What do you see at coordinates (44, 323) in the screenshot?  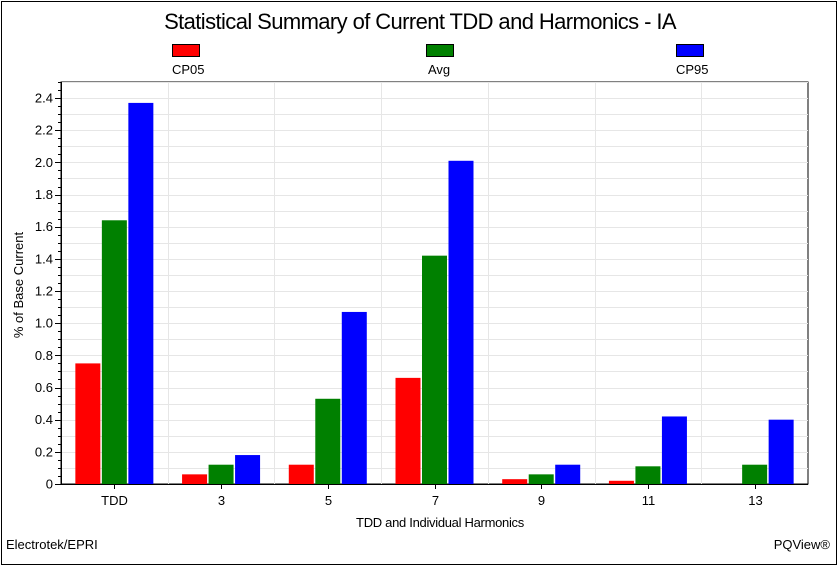 I see `y-tick-label: 1.0` at bounding box center [44, 323].